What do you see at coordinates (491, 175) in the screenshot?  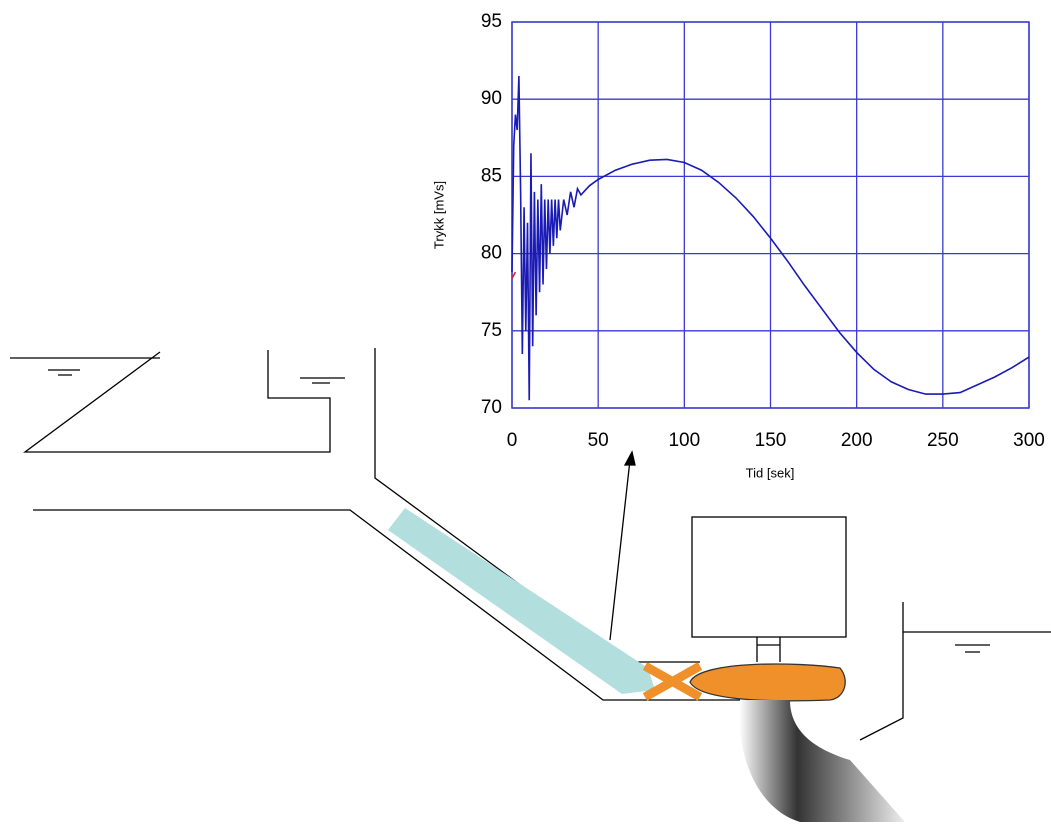 I see `y-tick-label: 85` at bounding box center [491, 175].